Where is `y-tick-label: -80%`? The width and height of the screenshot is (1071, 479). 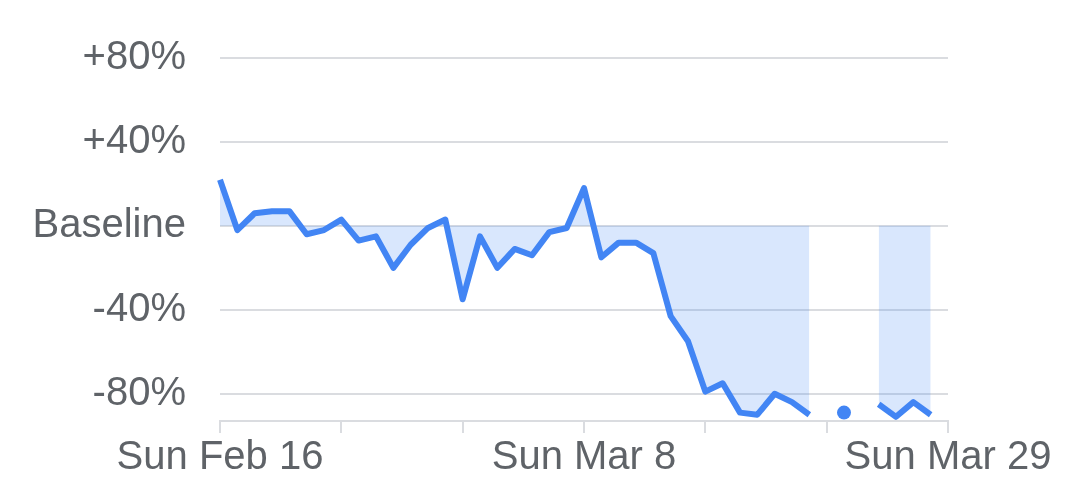 y-tick-label: -80% is located at coordinates (139, 390).